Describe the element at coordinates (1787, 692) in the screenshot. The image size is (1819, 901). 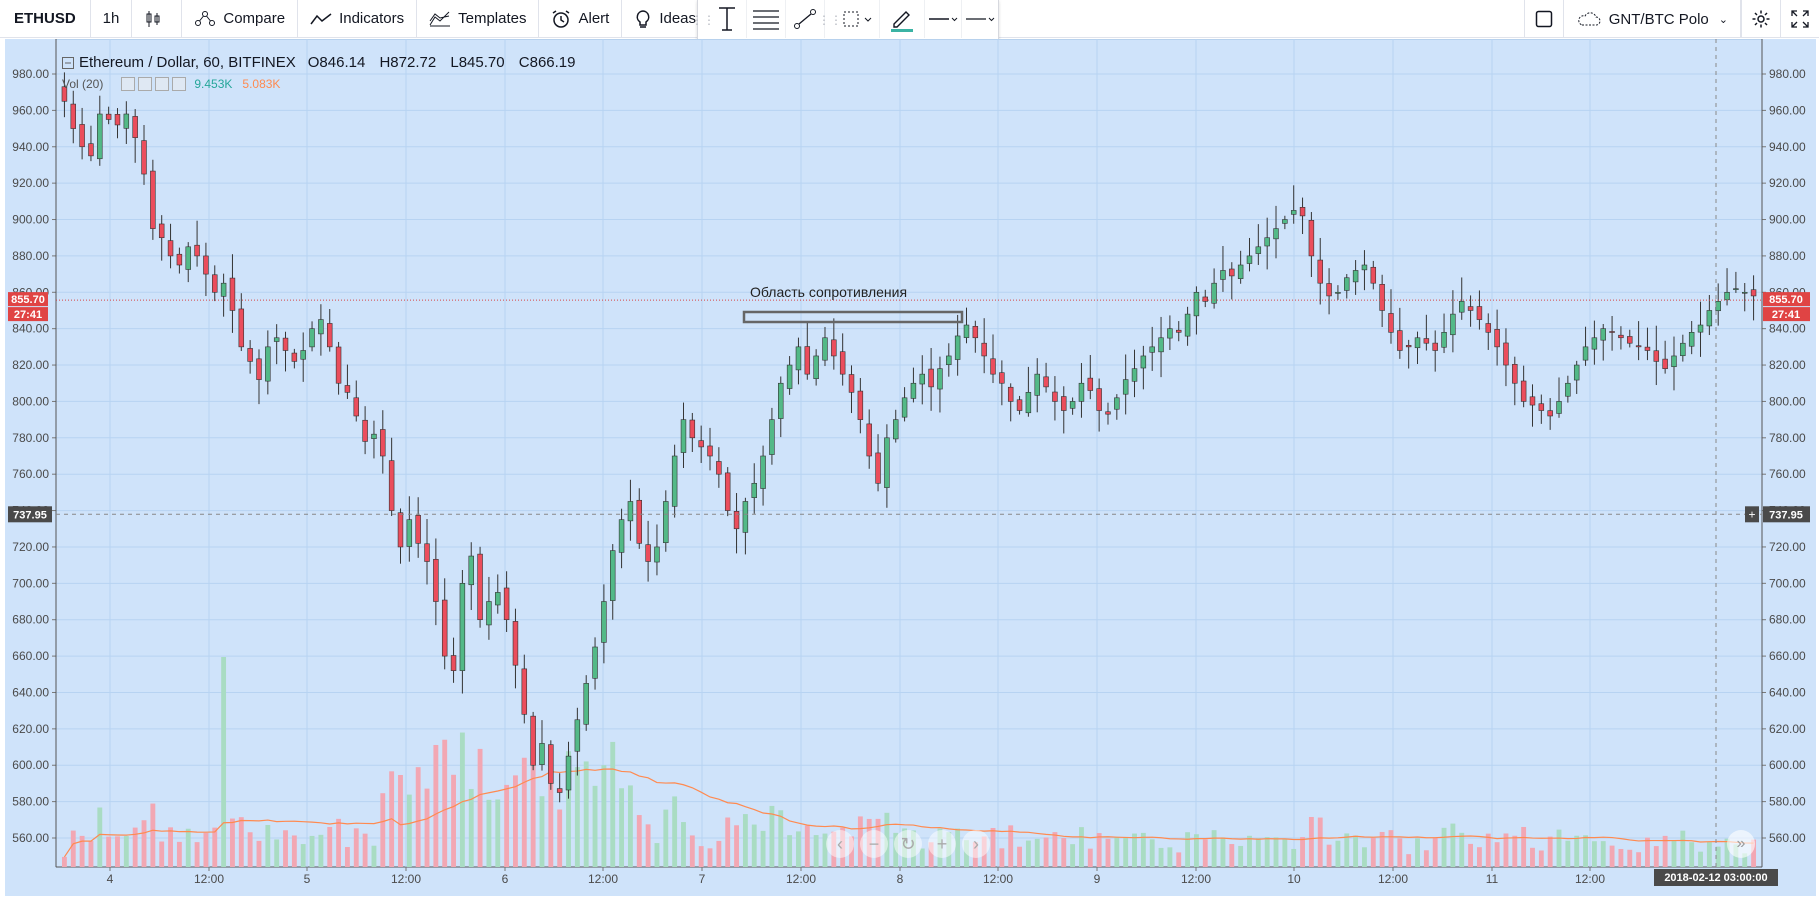
I see `y-tick-label-right: 640.00` at that location.